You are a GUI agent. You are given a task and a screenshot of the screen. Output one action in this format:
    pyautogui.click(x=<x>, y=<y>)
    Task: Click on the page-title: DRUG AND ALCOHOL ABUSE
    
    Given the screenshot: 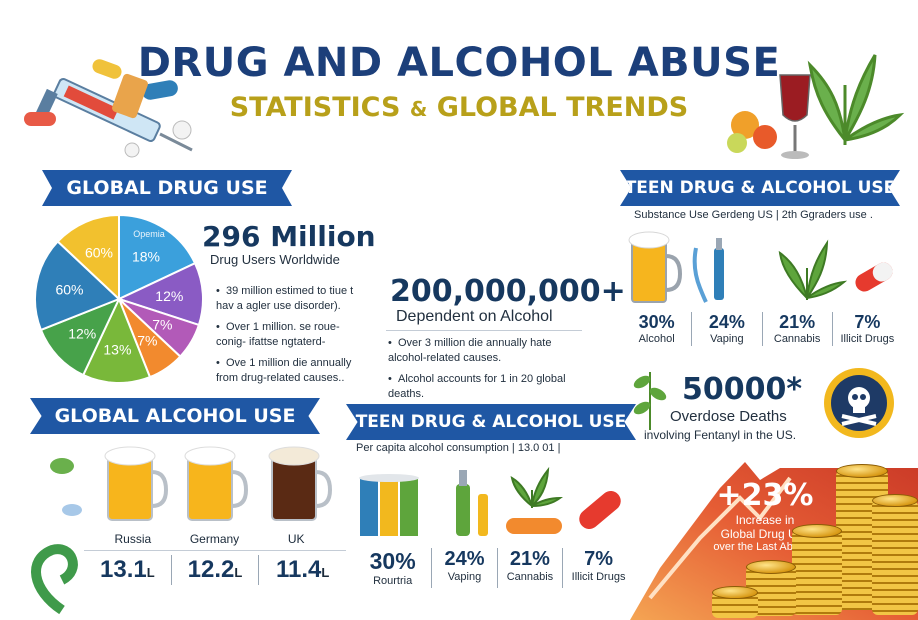 What is the action you would take?
    pyautogui.click(x=459, y=63)
    